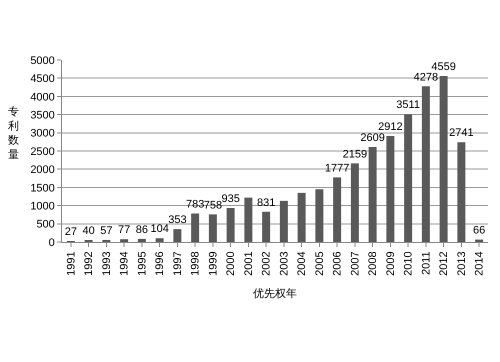  Describe the element at coordinates (213, 263) in the screenshot. I see `x-tick-label: 1999` at that location.